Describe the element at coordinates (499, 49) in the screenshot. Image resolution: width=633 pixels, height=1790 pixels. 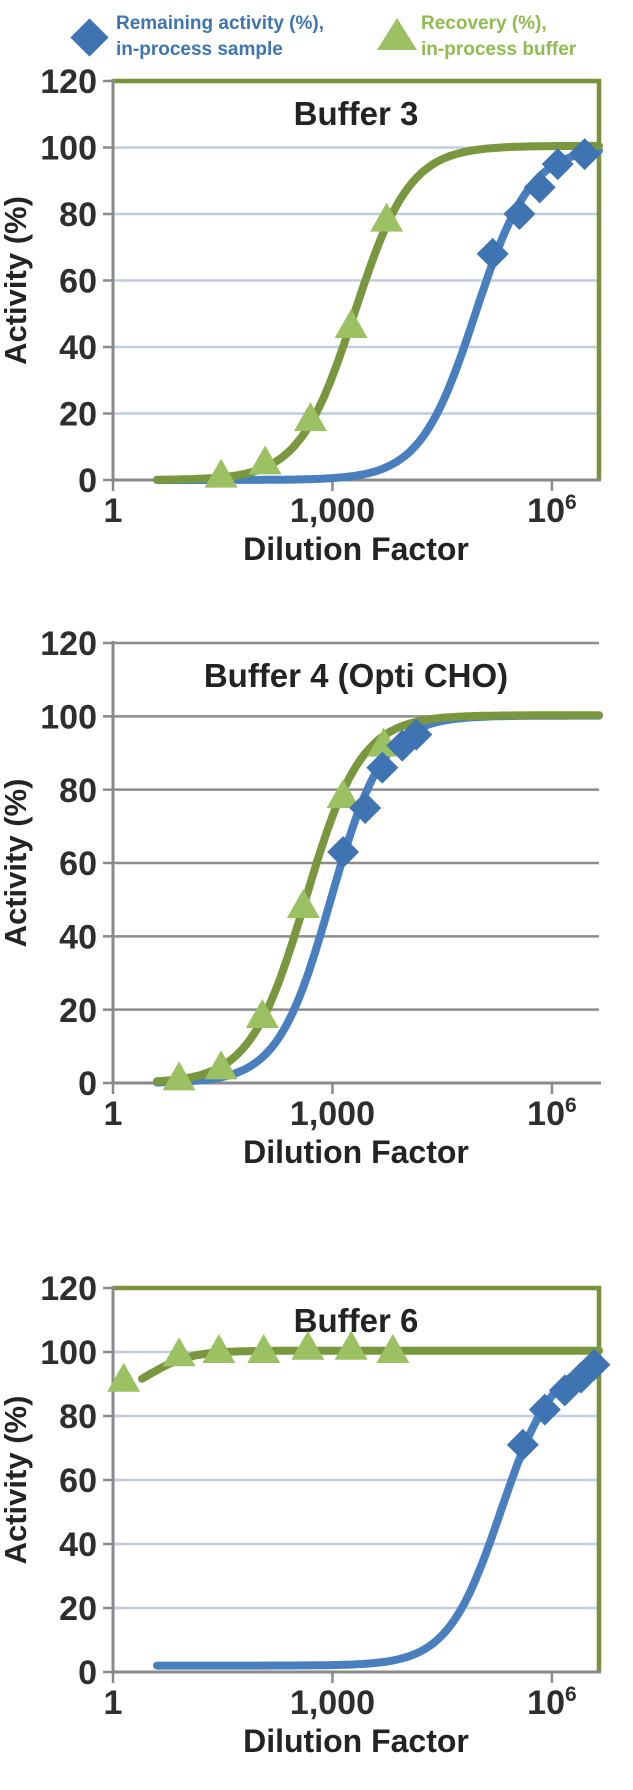
I see `legend-label-line2: in-process buffer` at that location.